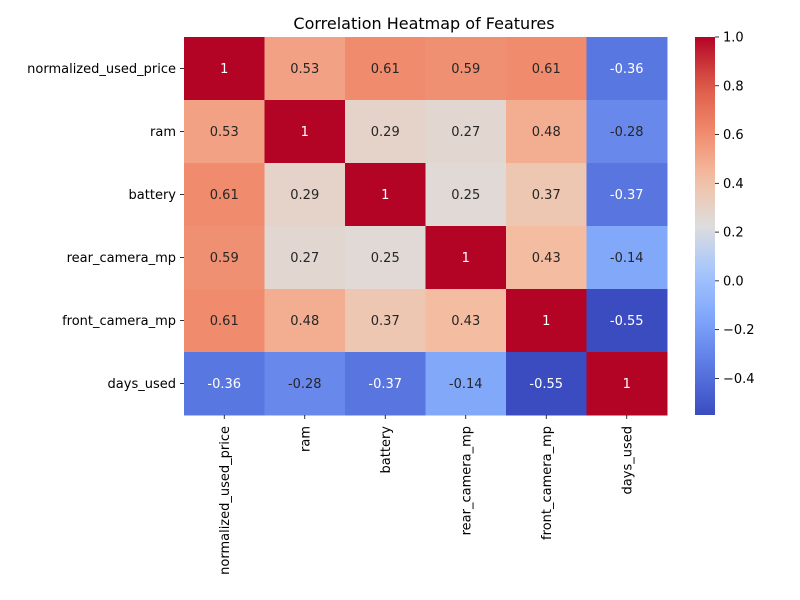 This screenshot has height=600, width=800. I want to click on colorbar-tick-label: −0.2, so click(739, 330).